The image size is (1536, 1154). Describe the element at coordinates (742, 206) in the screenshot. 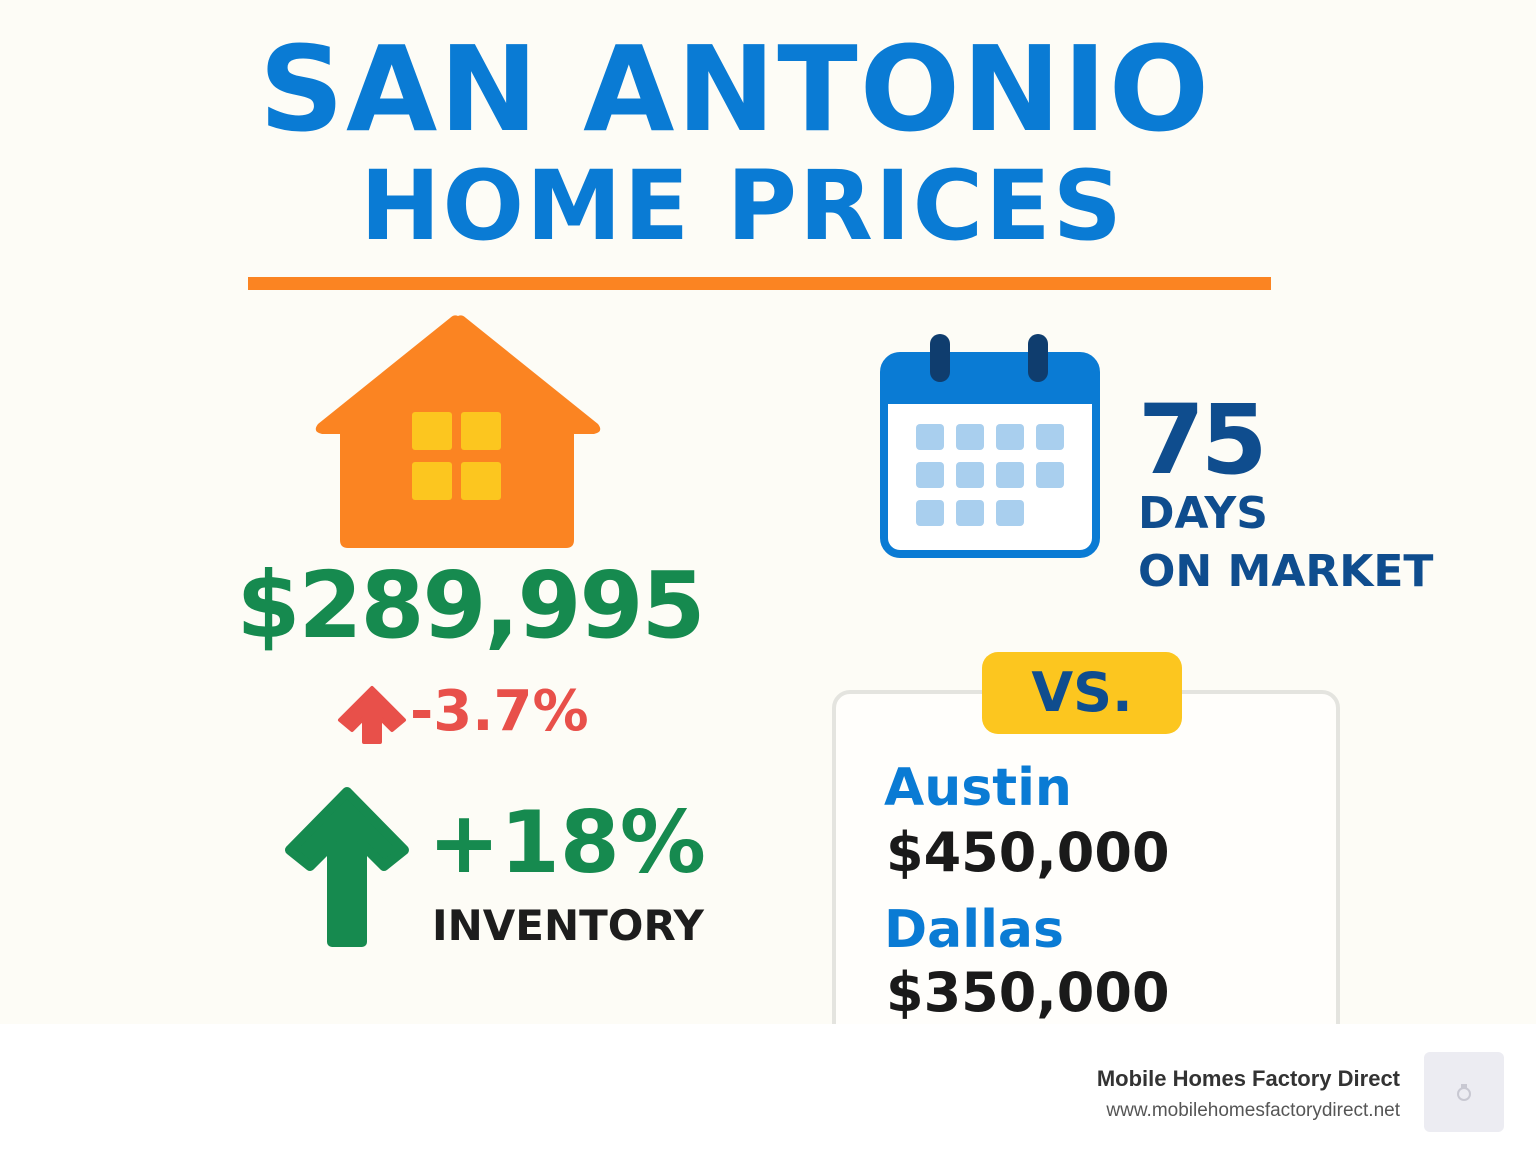

I see `title-line-2: HOME PRICES` at that location.